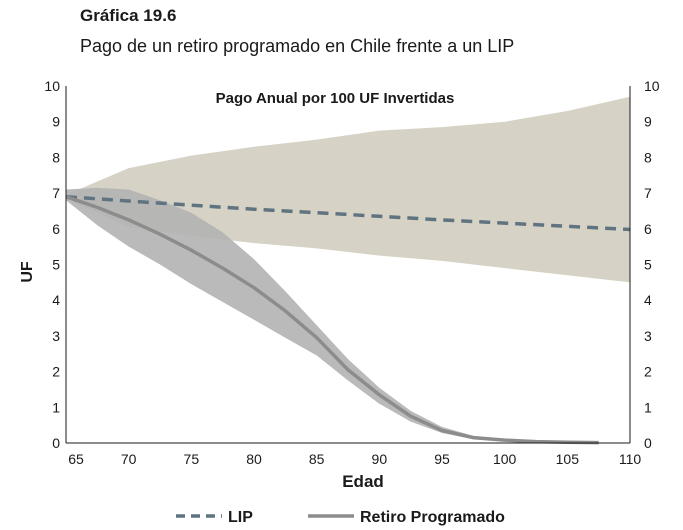 The height and width of the screenshot is (530, 683). I want to click on x-tick-label: 95, so click(442, 459).